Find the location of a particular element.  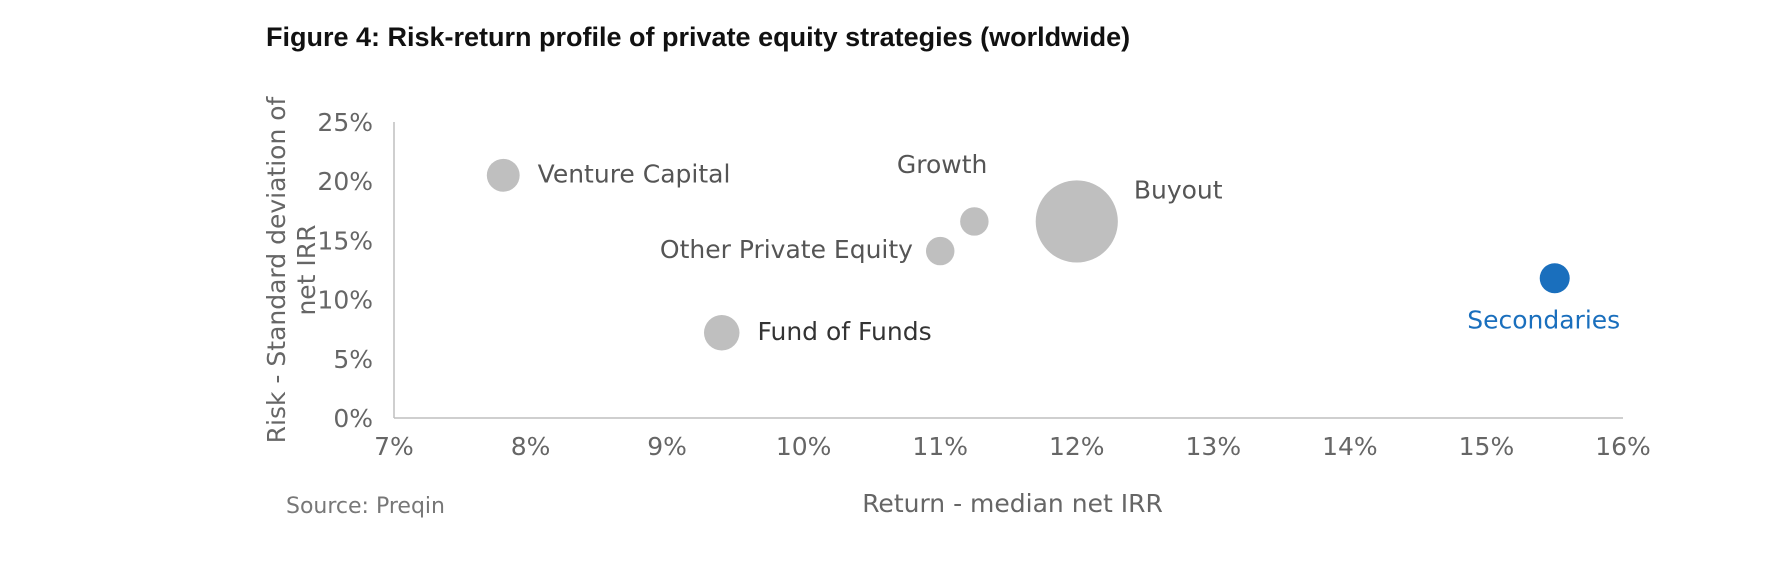

source-note: Source: Preqin is located at coordinates (365, 506).